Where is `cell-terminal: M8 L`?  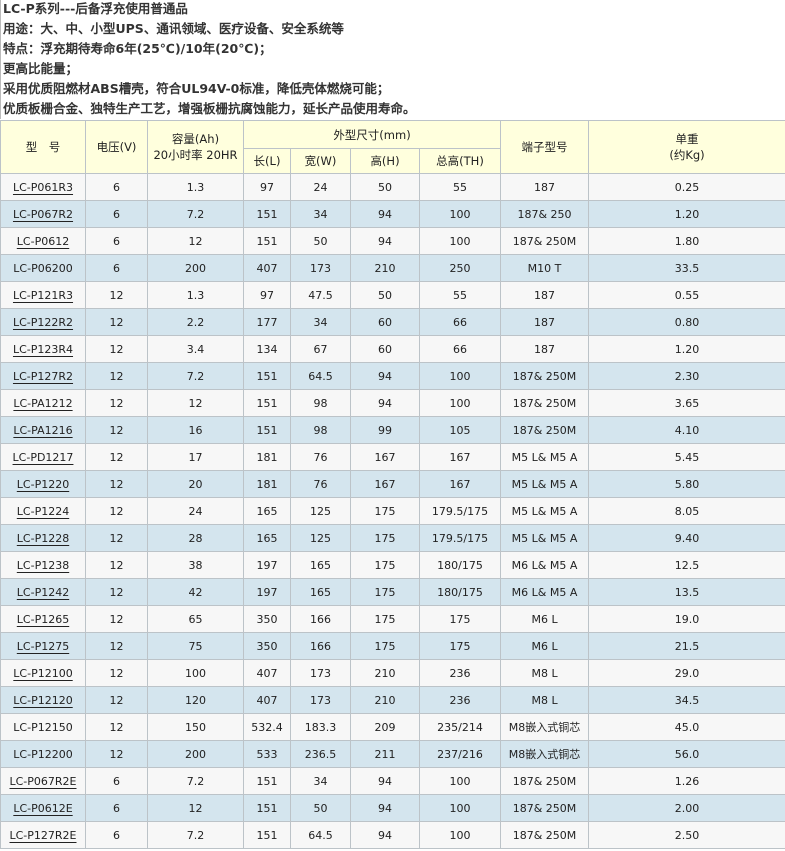
cell-terminal: M8 L is located at coordinates (545, 673).